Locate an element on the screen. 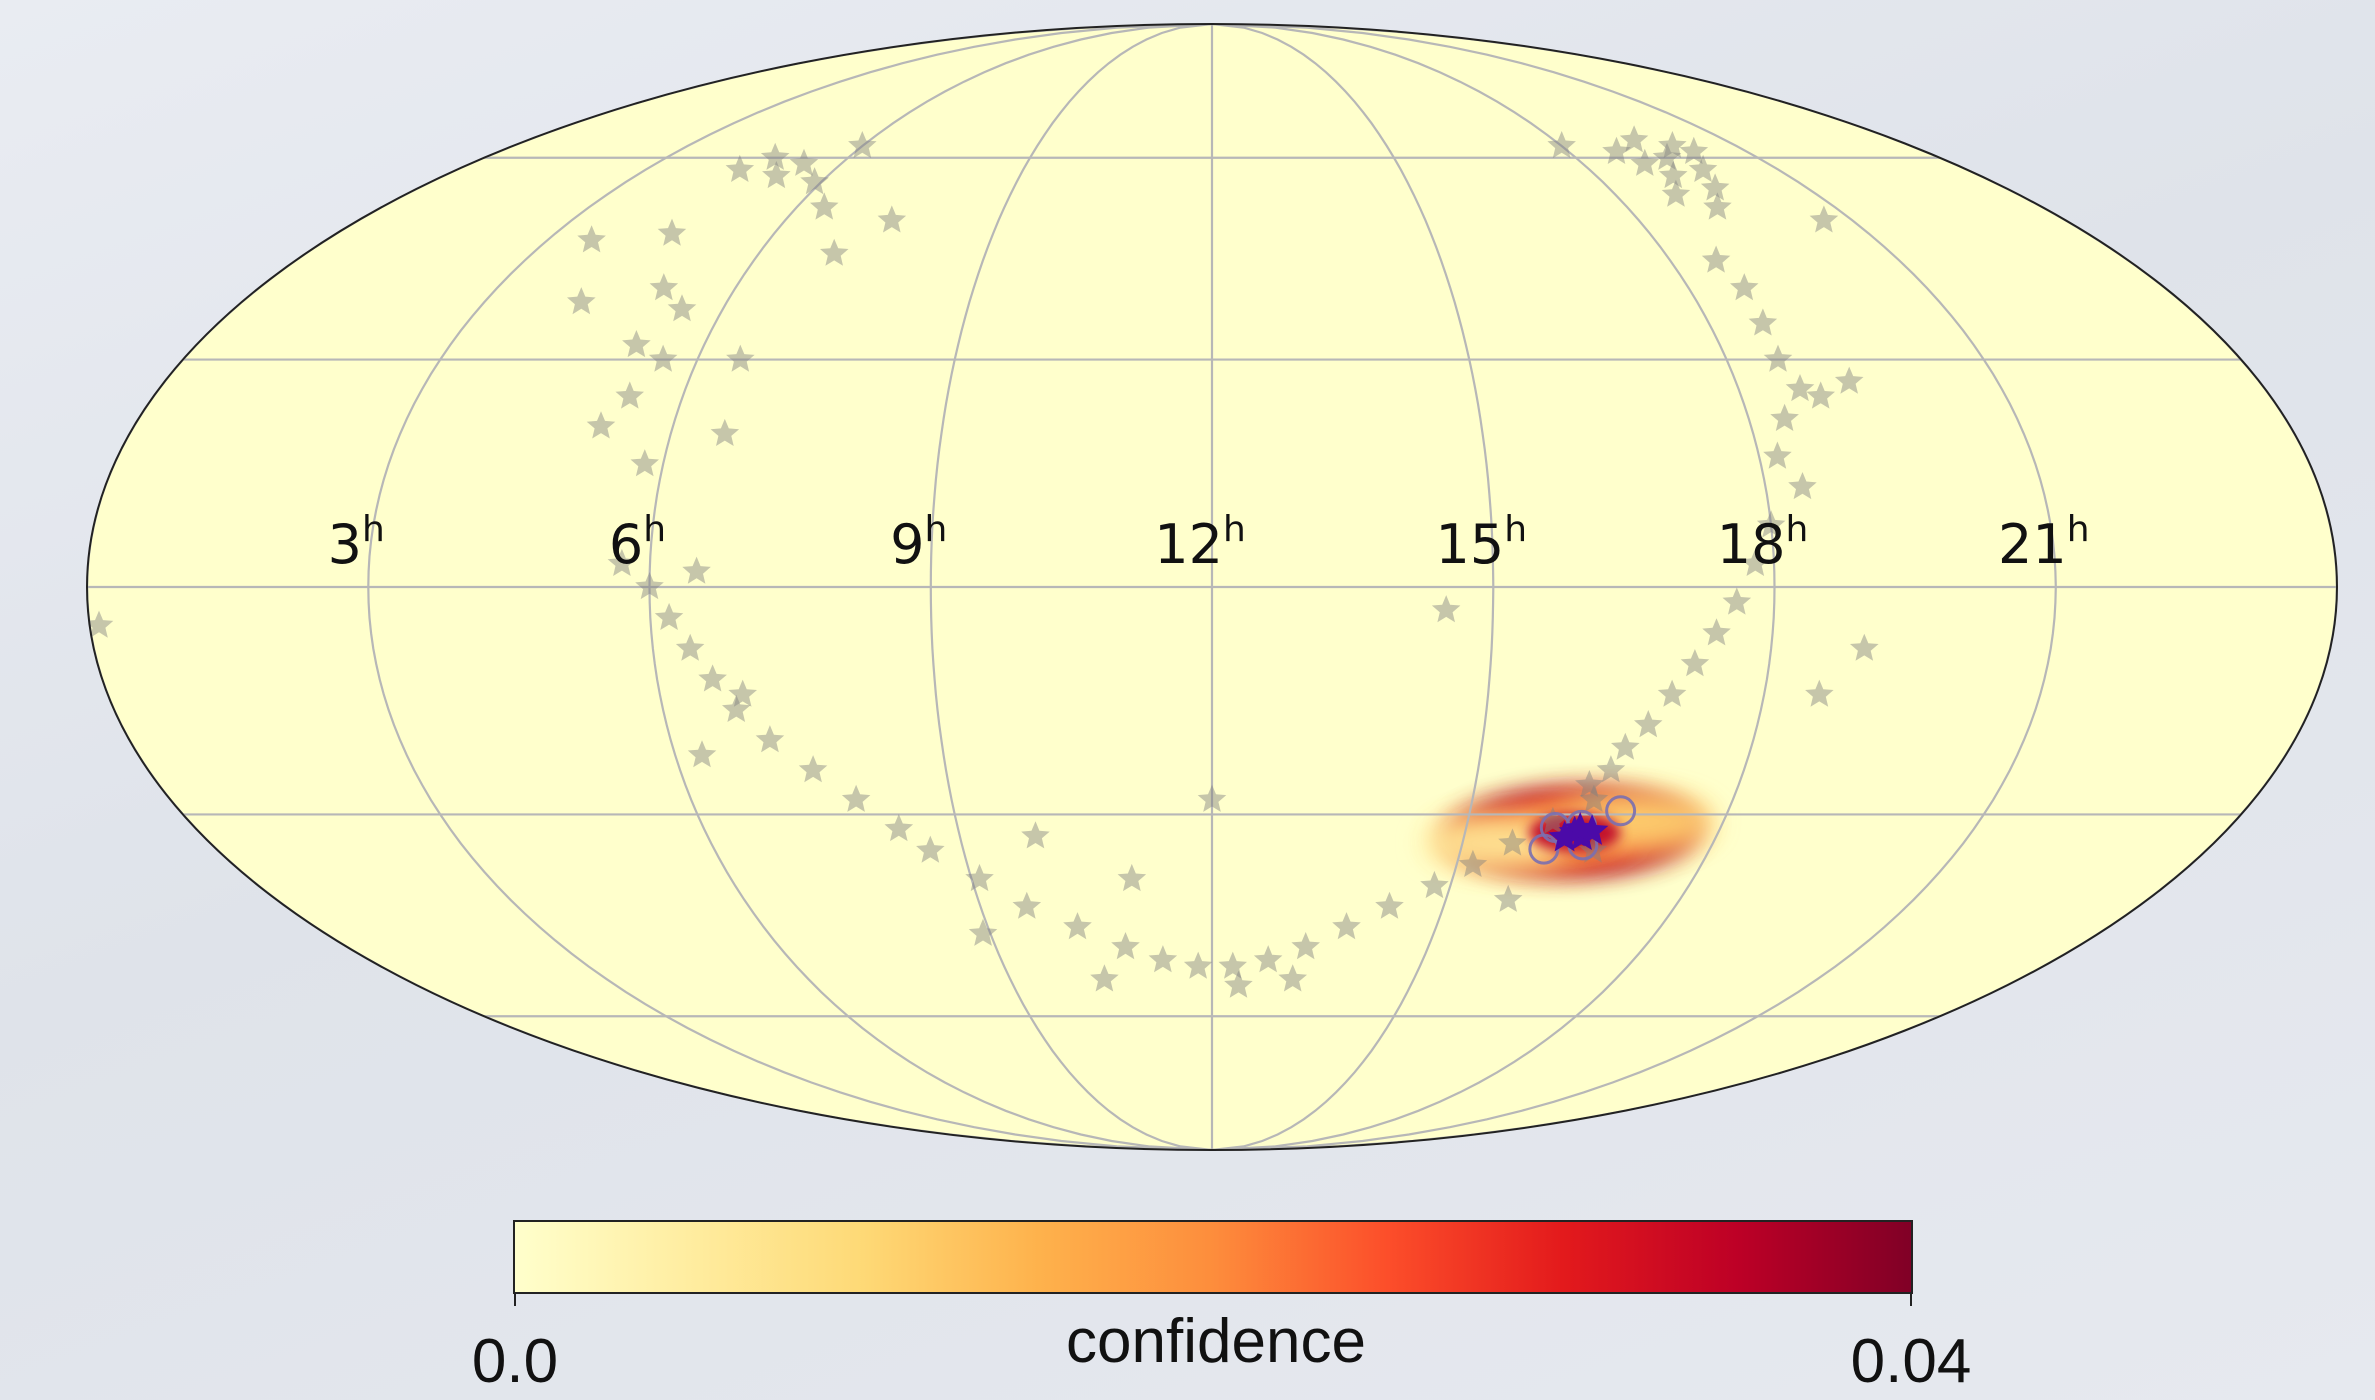  ra-labels: 21h 18h 15h 12h 9h 6h 3h is located at coordinates (1209, 542).